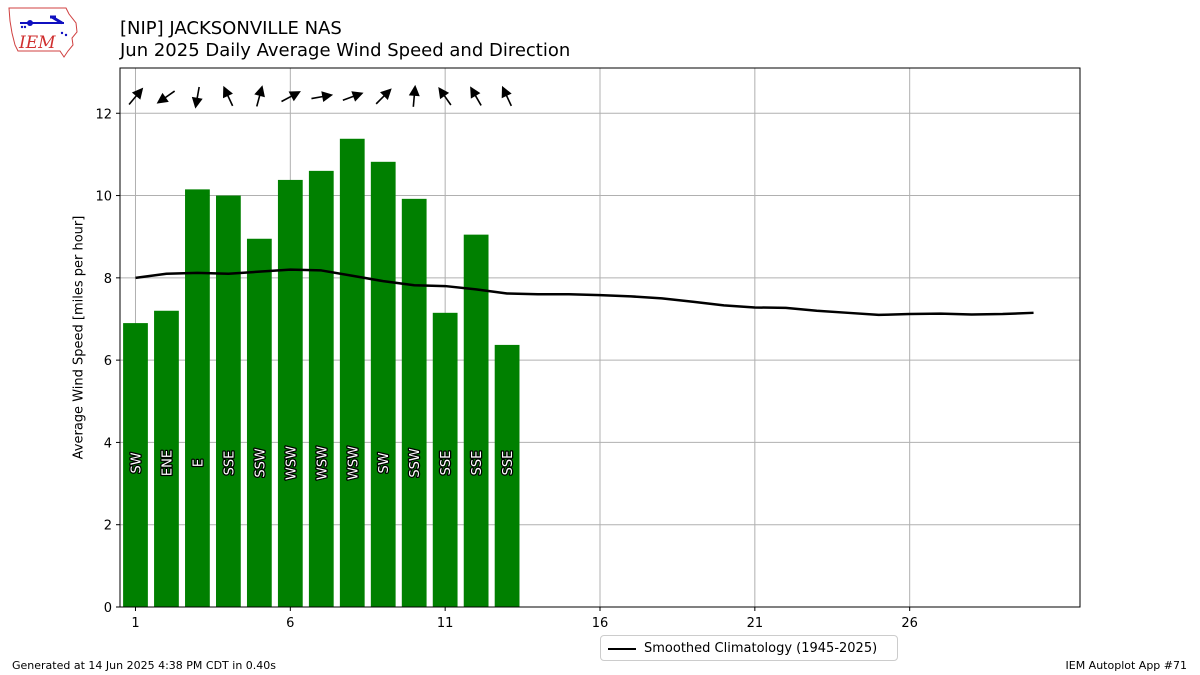  I want to click on y-tick-label: 12, so click(103, 114).